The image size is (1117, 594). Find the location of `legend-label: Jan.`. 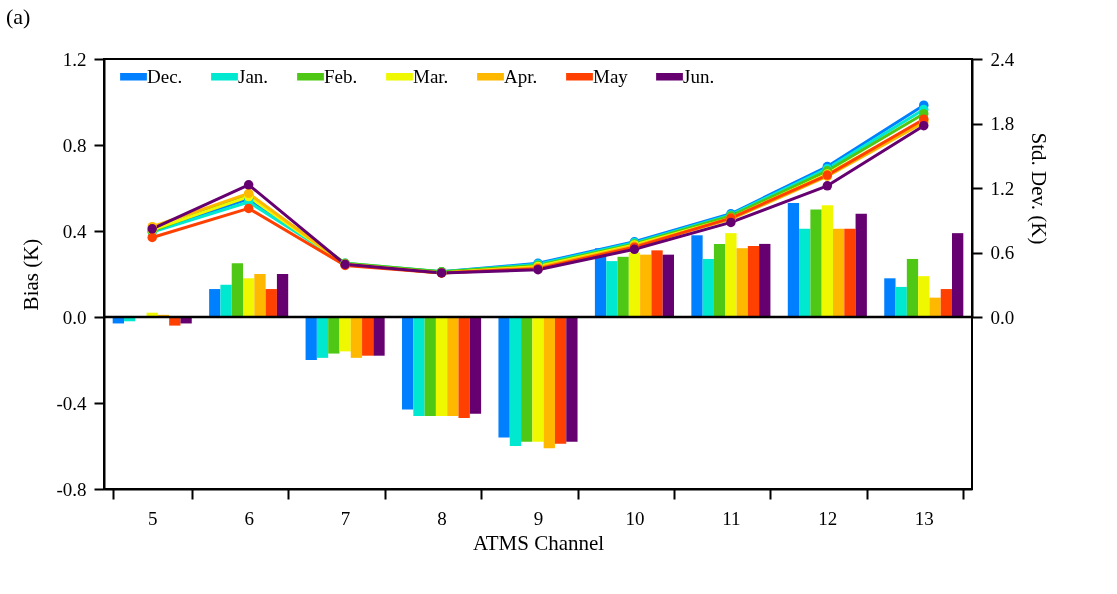

legend-label: Jan. is located at coordinates (253, 76).